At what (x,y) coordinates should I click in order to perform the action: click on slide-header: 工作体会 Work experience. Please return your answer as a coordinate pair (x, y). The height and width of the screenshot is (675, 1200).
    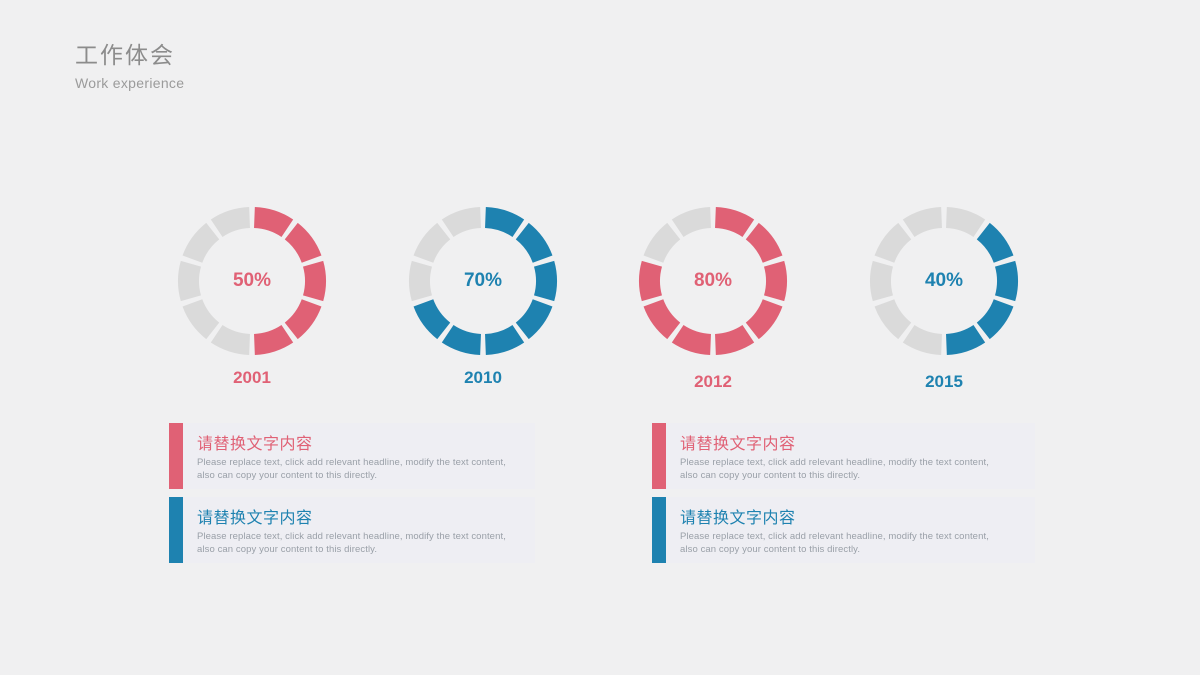
    Looking at the image, I should click on (129, 63).